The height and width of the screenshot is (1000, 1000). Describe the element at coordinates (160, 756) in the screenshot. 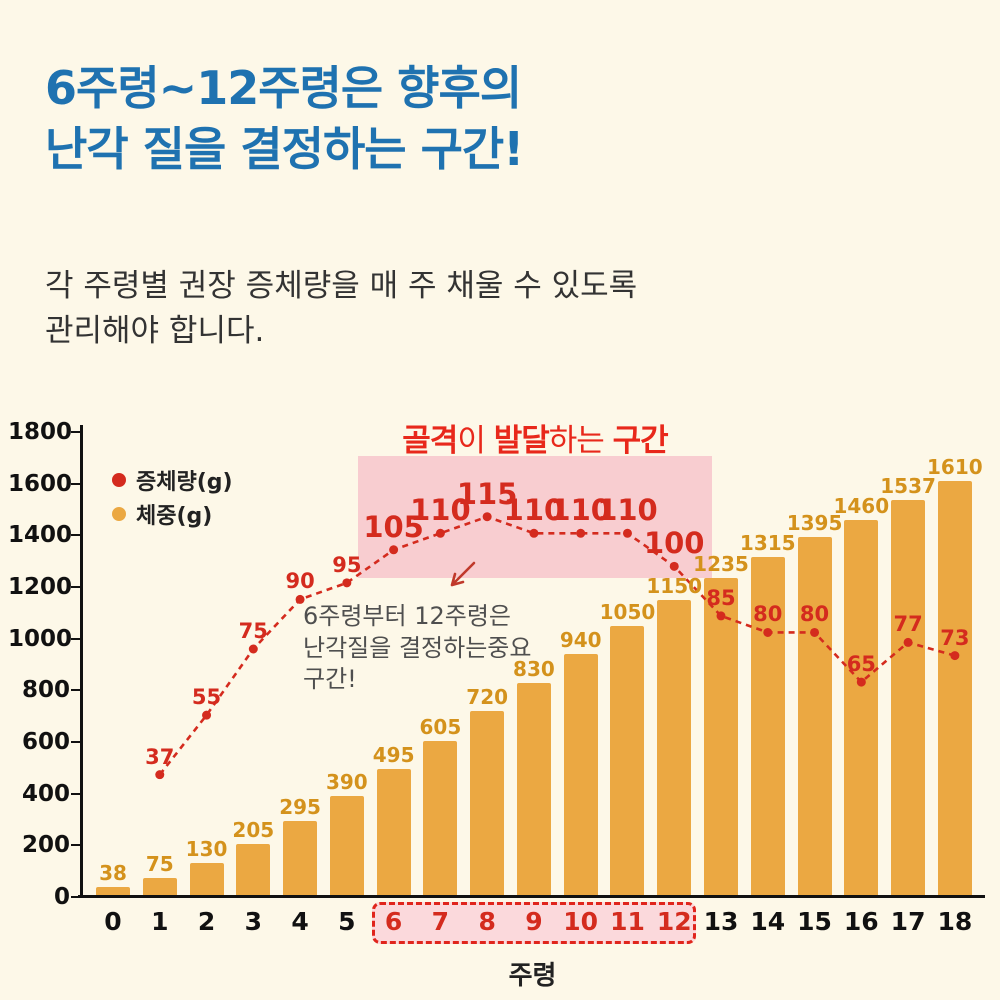

I see `gain-value-label: 37` at that location.